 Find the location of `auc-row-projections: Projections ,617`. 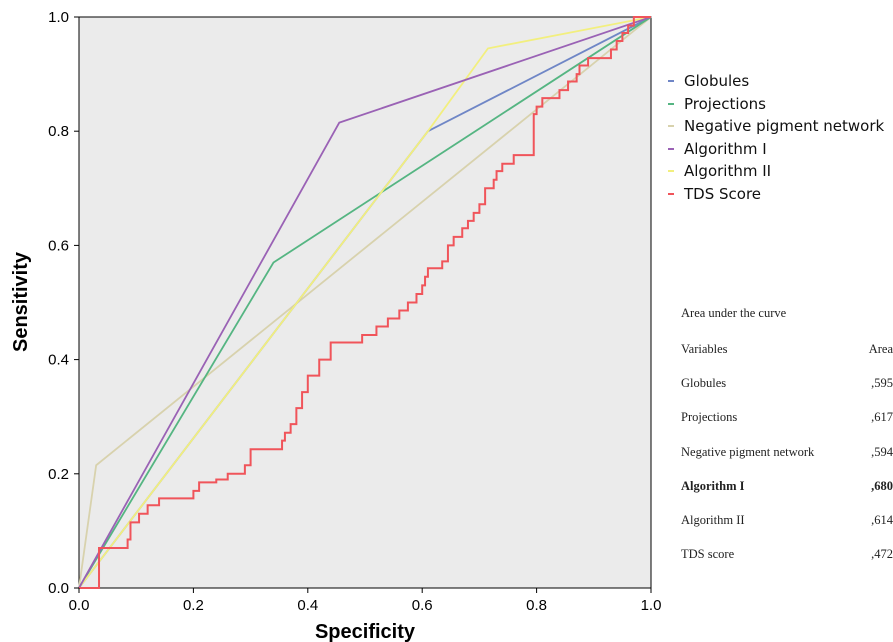

auc-row-projections: Projections ,617 is located at coordinates (787, 426).